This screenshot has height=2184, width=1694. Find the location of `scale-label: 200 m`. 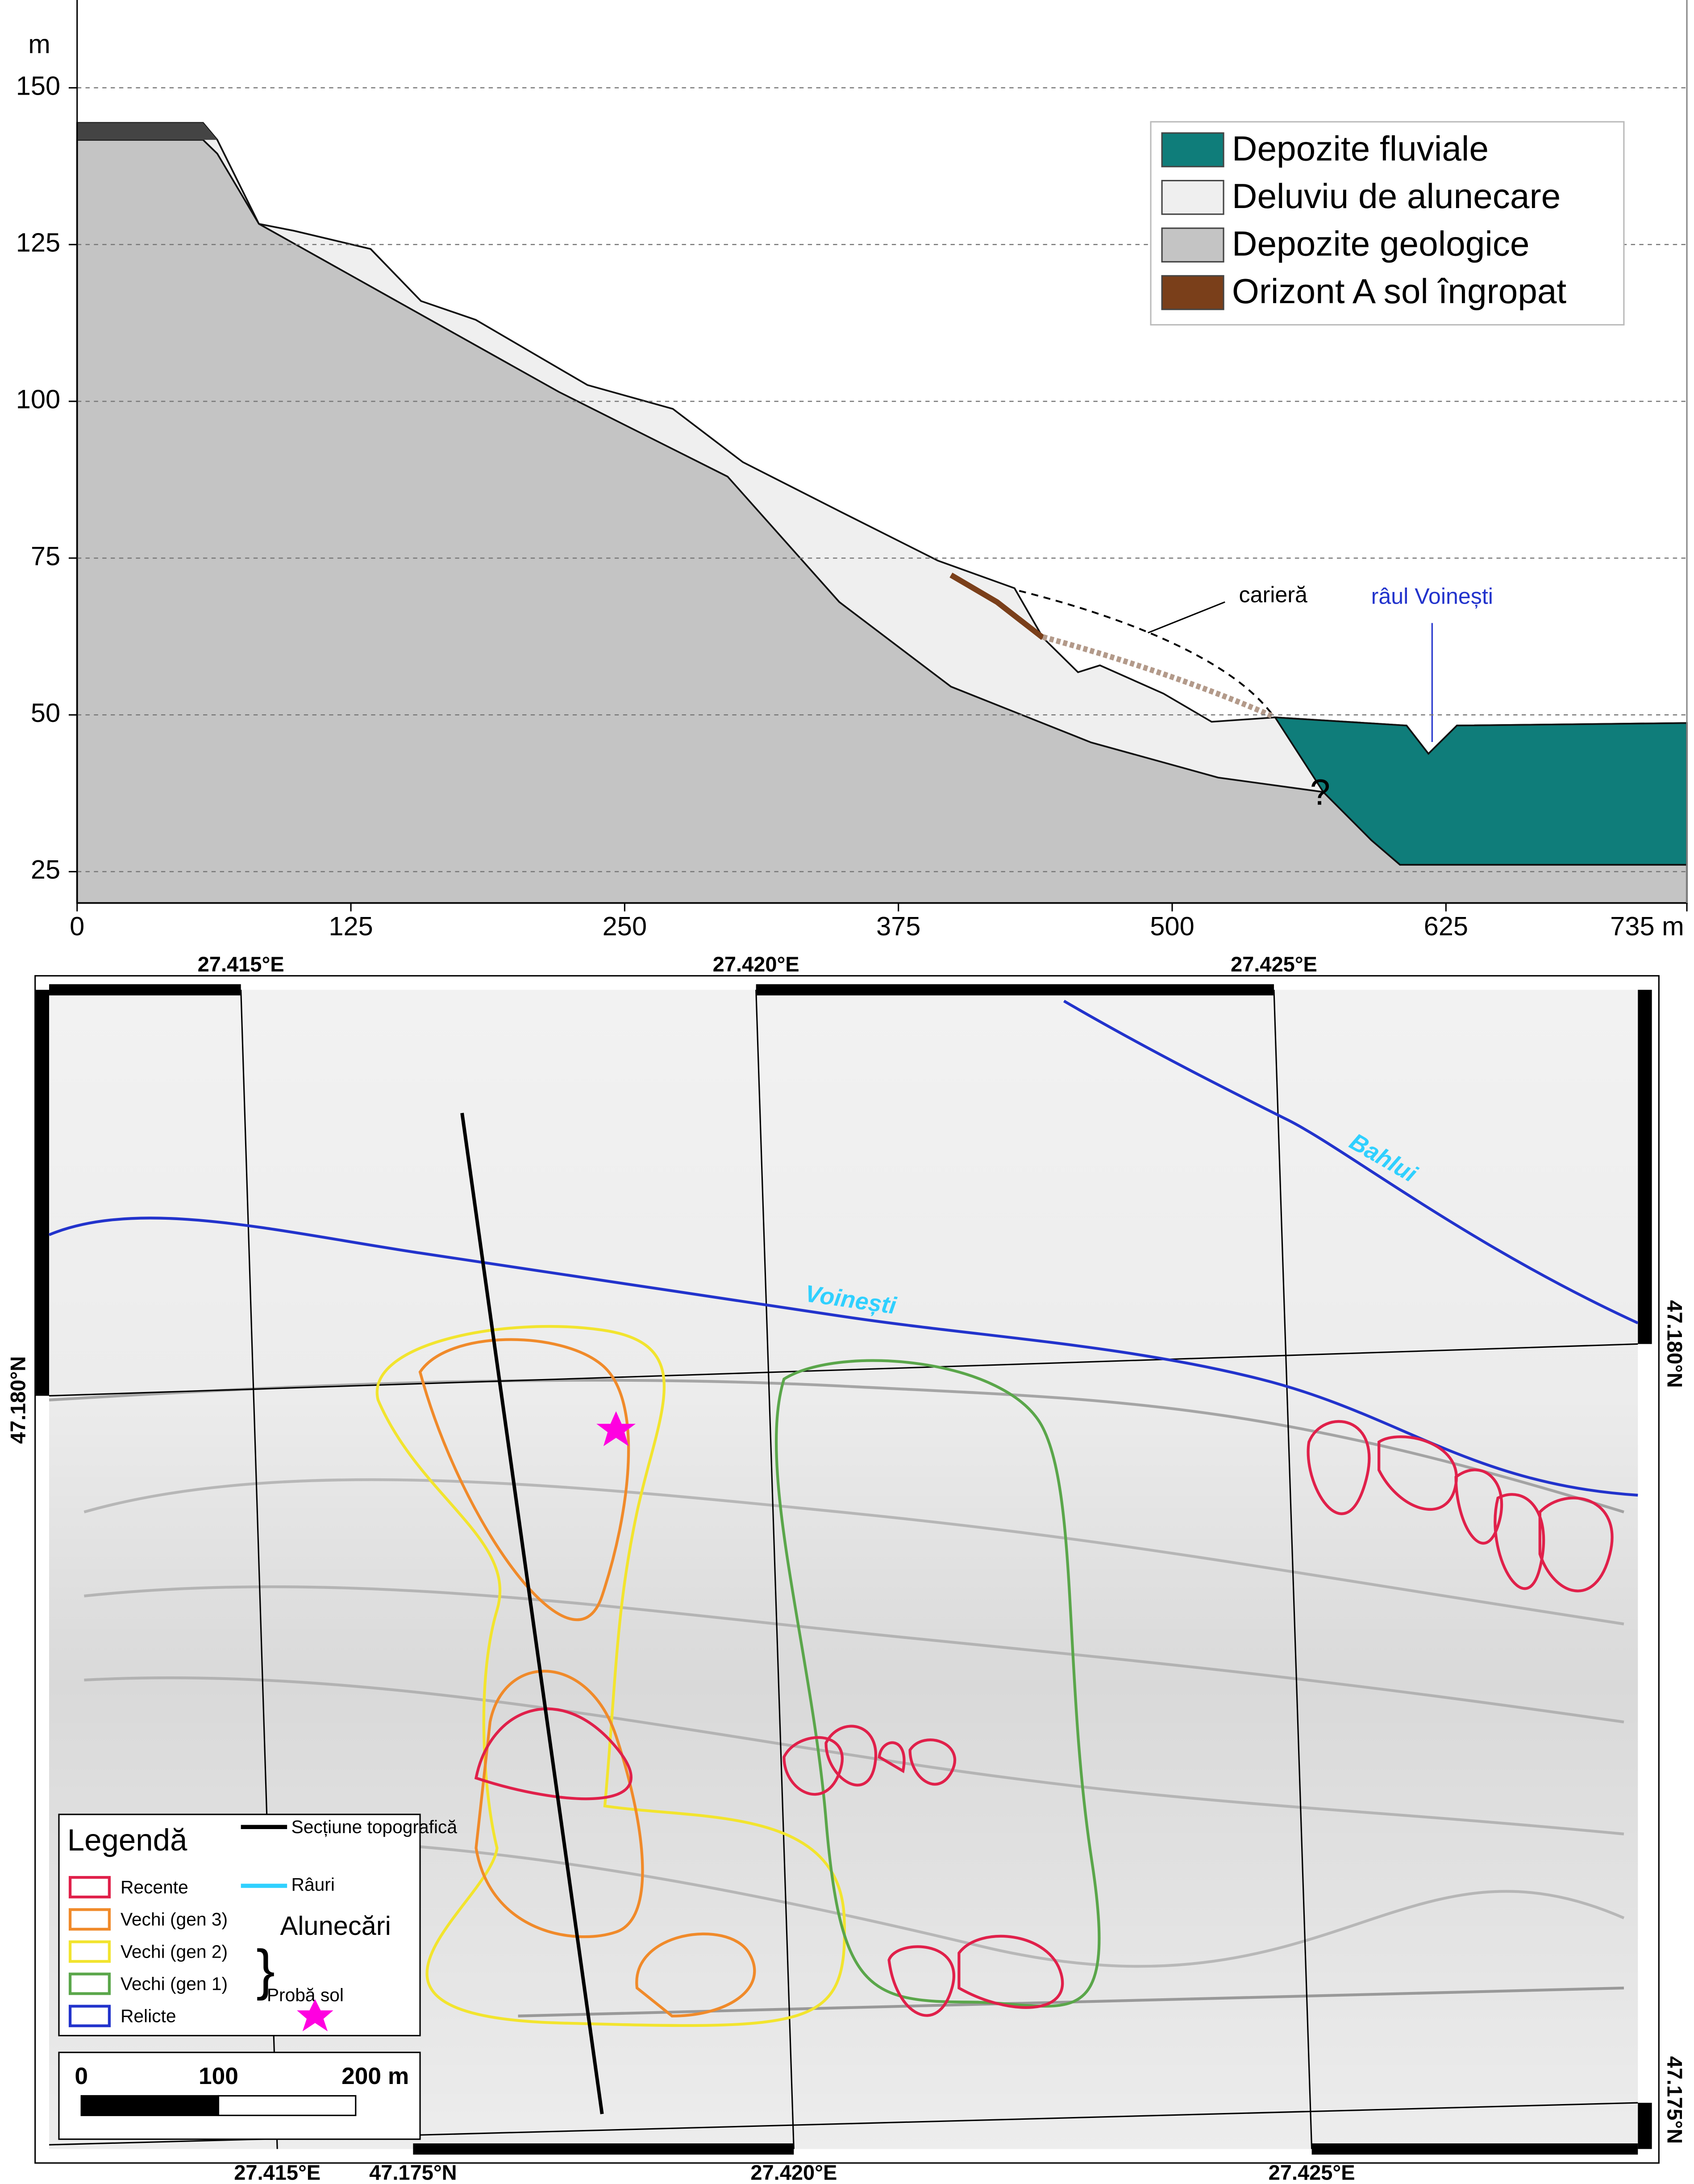

scale-label: 200 m is located at coordinates (375, 2076).